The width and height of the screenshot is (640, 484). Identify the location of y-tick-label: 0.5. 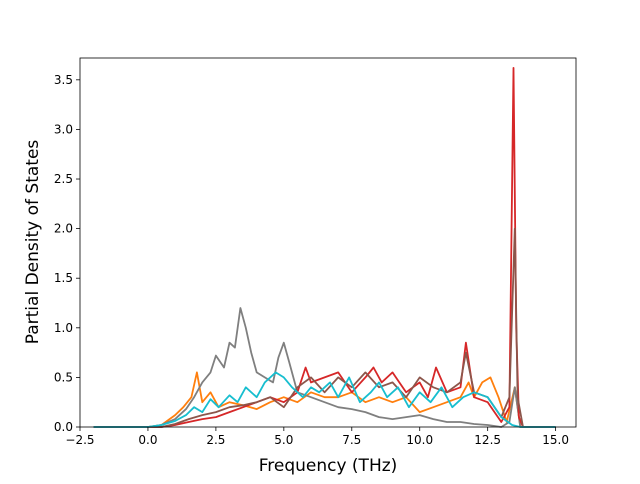
(63, 377).